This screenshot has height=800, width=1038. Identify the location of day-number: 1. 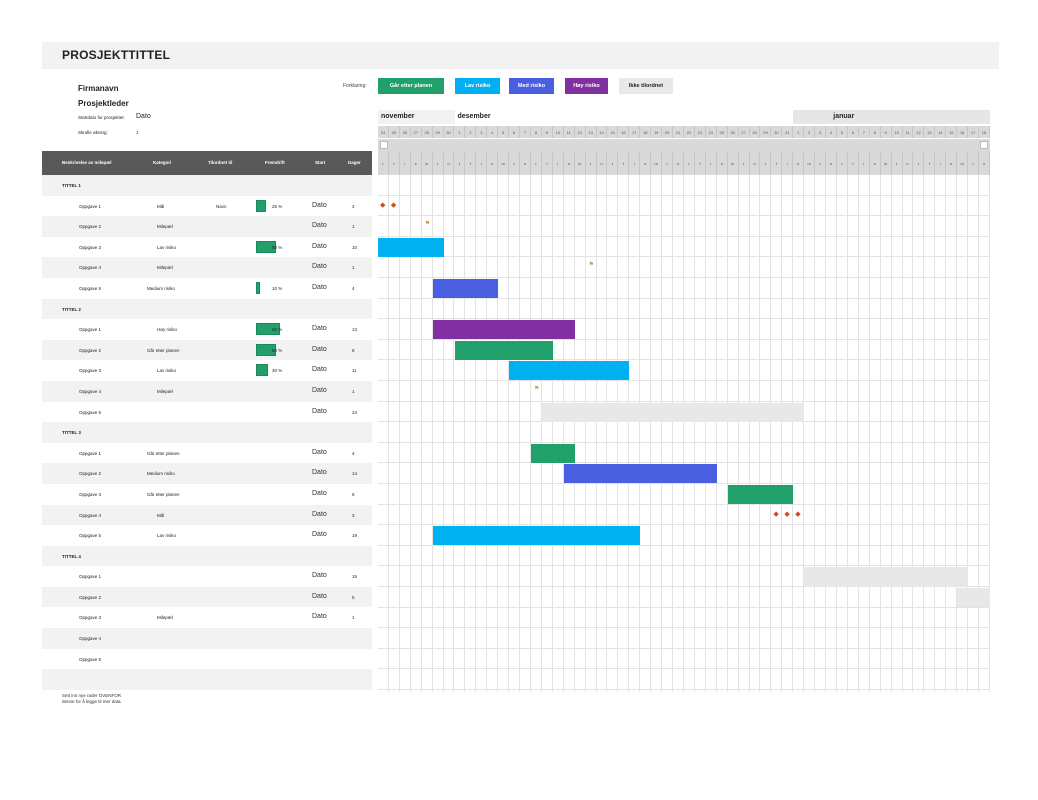
(460, 132).